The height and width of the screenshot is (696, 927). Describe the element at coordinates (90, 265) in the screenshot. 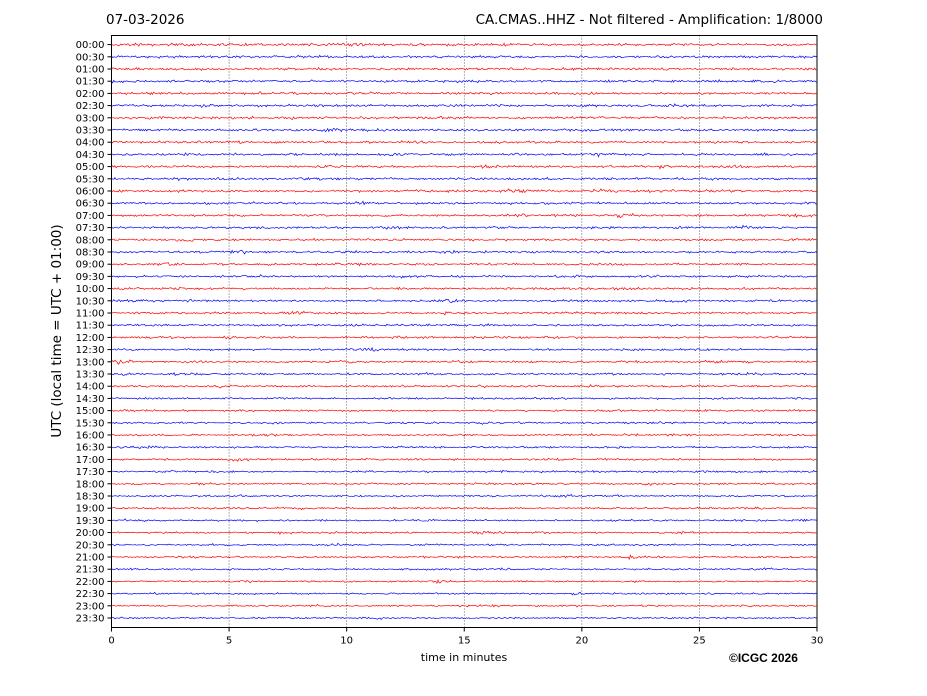

I see `y-tick-label: 09:00` at that location.